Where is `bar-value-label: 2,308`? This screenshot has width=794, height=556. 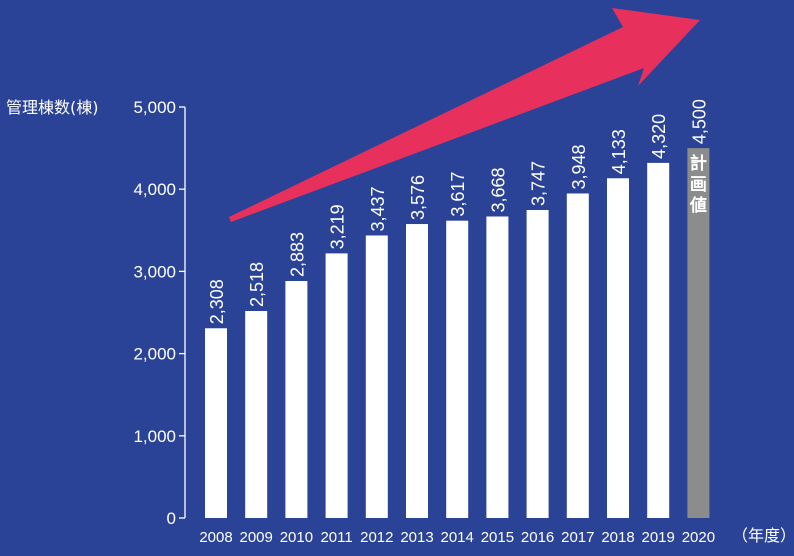
bar-value-label: 2,308 is located at coordinates (217, 301).